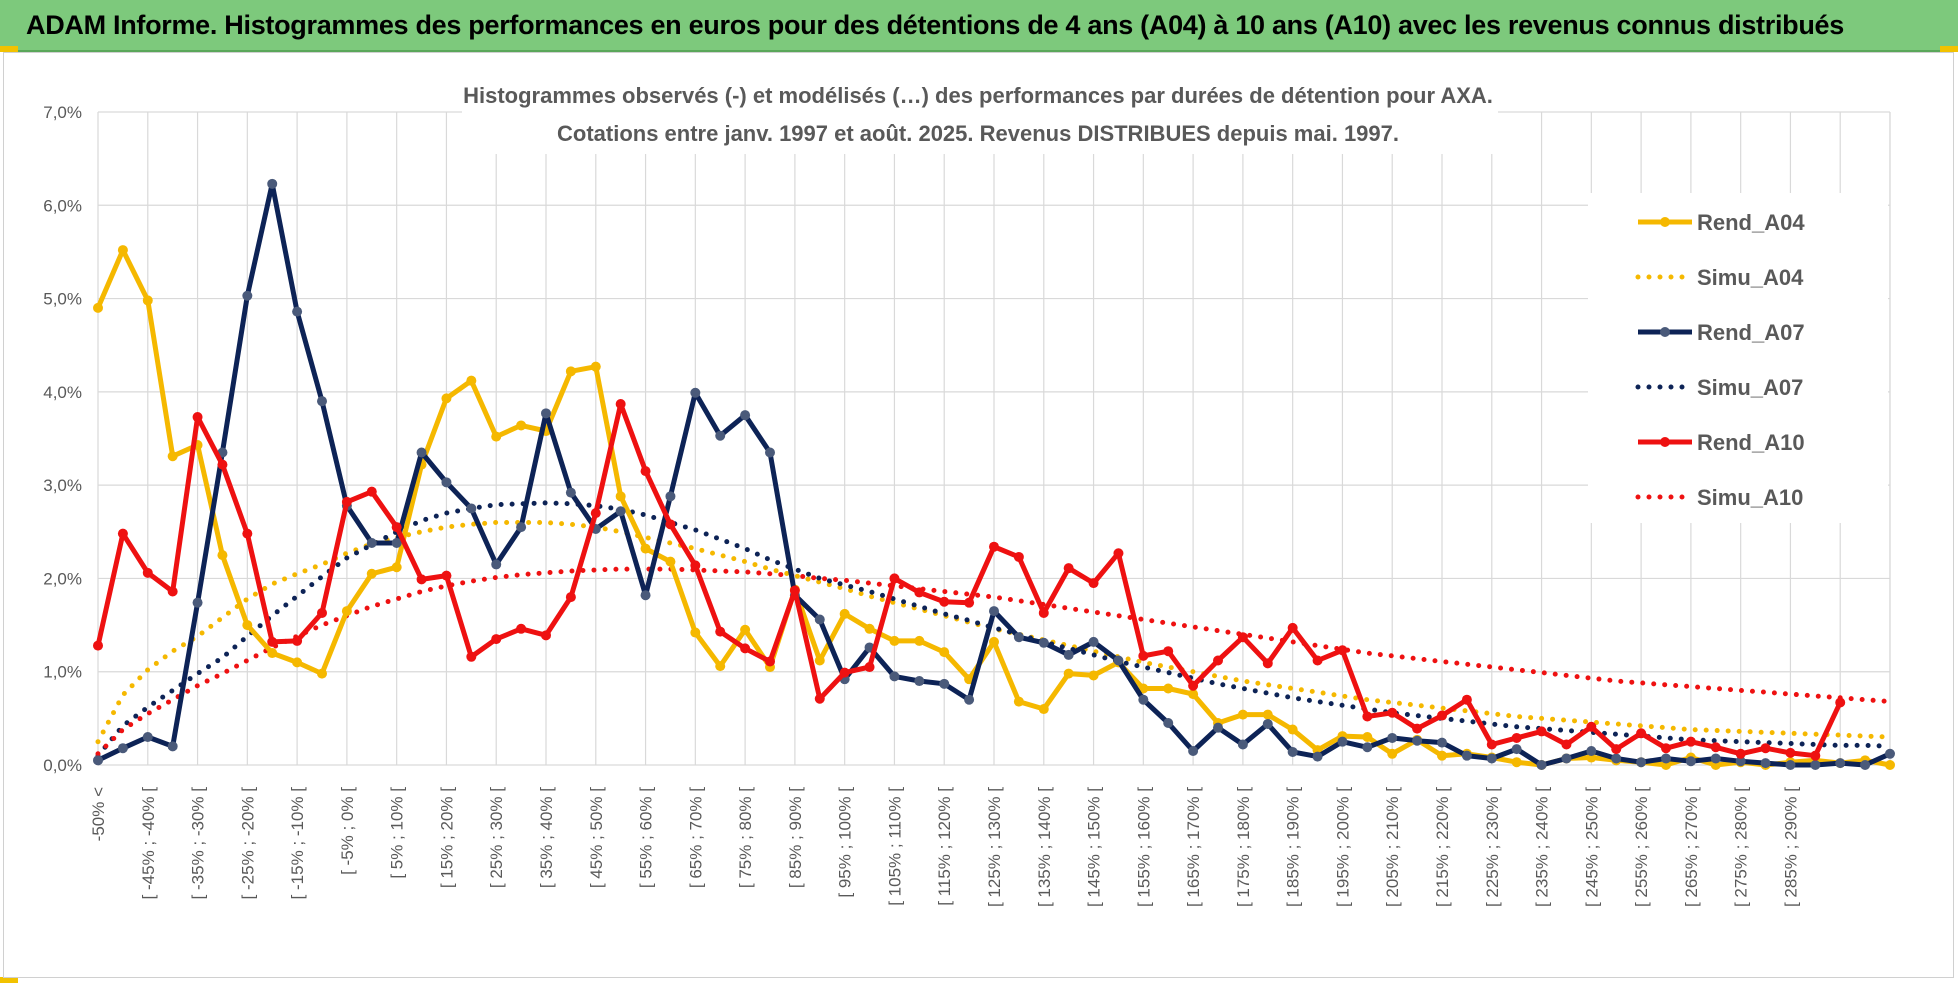 The height and width of the screenshot is (983, 1958). I want to click on x-tick-label: [ 15% ; 20% [, so click(446, 837).